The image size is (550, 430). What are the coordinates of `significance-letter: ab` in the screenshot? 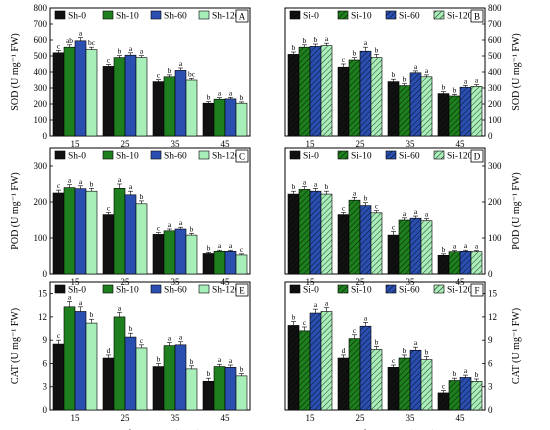 It's located at (69, 40).